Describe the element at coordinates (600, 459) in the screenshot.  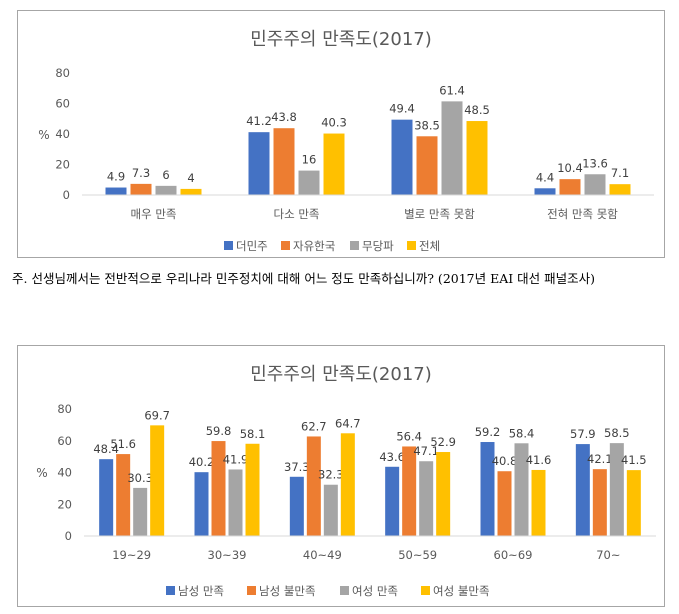
I see `data-label: 42.1` at that location.